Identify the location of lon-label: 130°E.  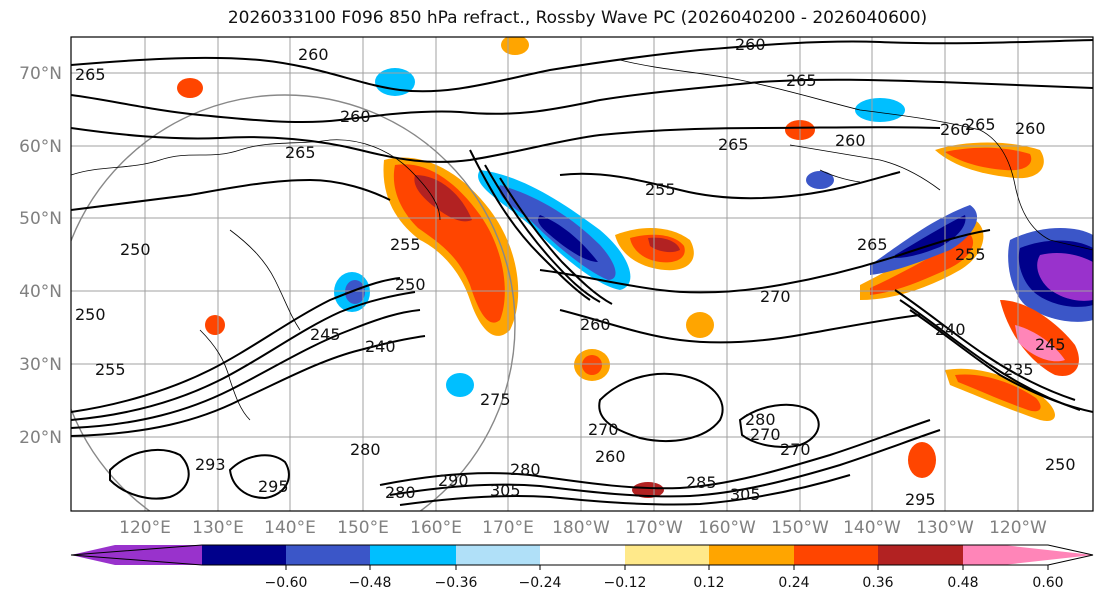
(218, 528).